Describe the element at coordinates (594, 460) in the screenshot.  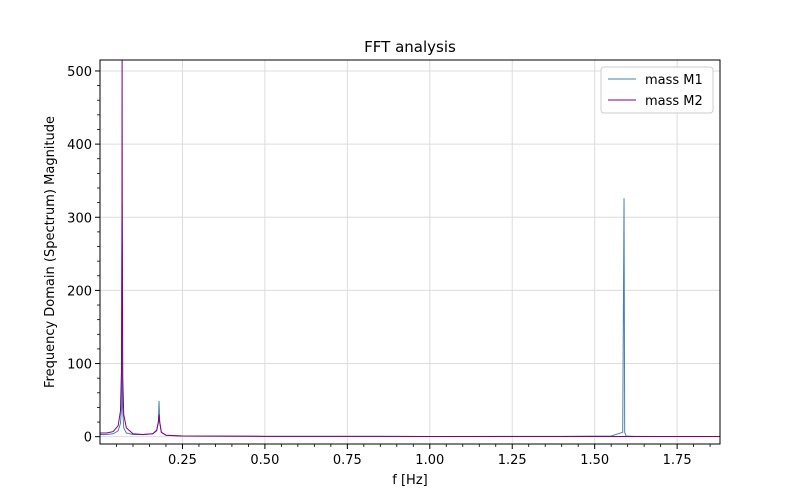
I see `x-tick-label: 1.50` at that location.